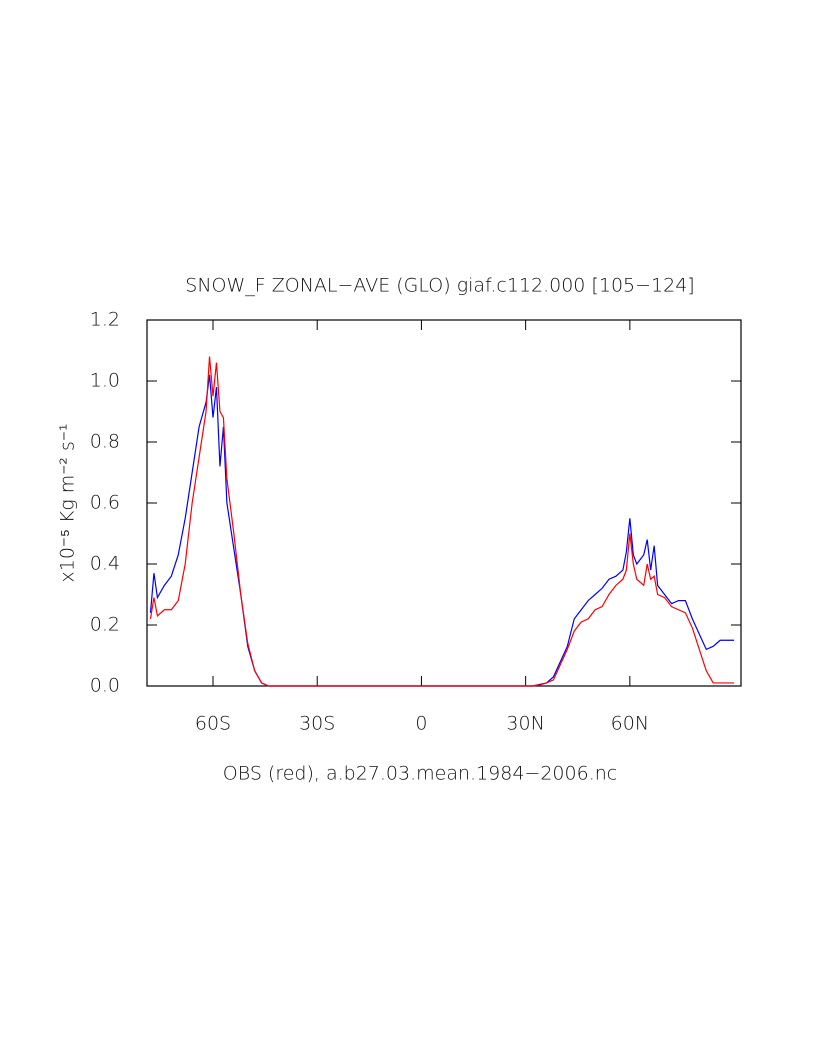  Describe the element at coordinates (68, 502) in the screenshot. I see `y-axis-label: x10⁻⁵ Kg m⁻² s⁻¹` at that location.